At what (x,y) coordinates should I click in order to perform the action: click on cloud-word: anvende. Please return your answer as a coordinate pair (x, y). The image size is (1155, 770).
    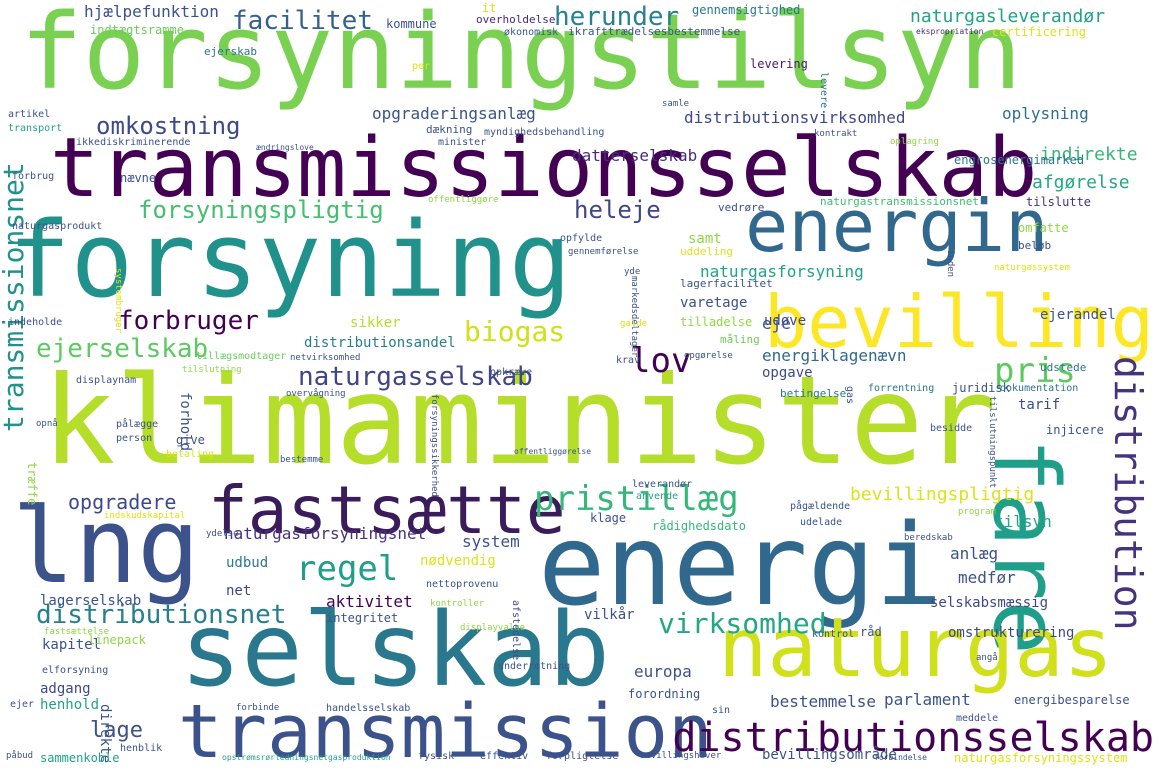
    Looking at the image, I should click on (657, 496).